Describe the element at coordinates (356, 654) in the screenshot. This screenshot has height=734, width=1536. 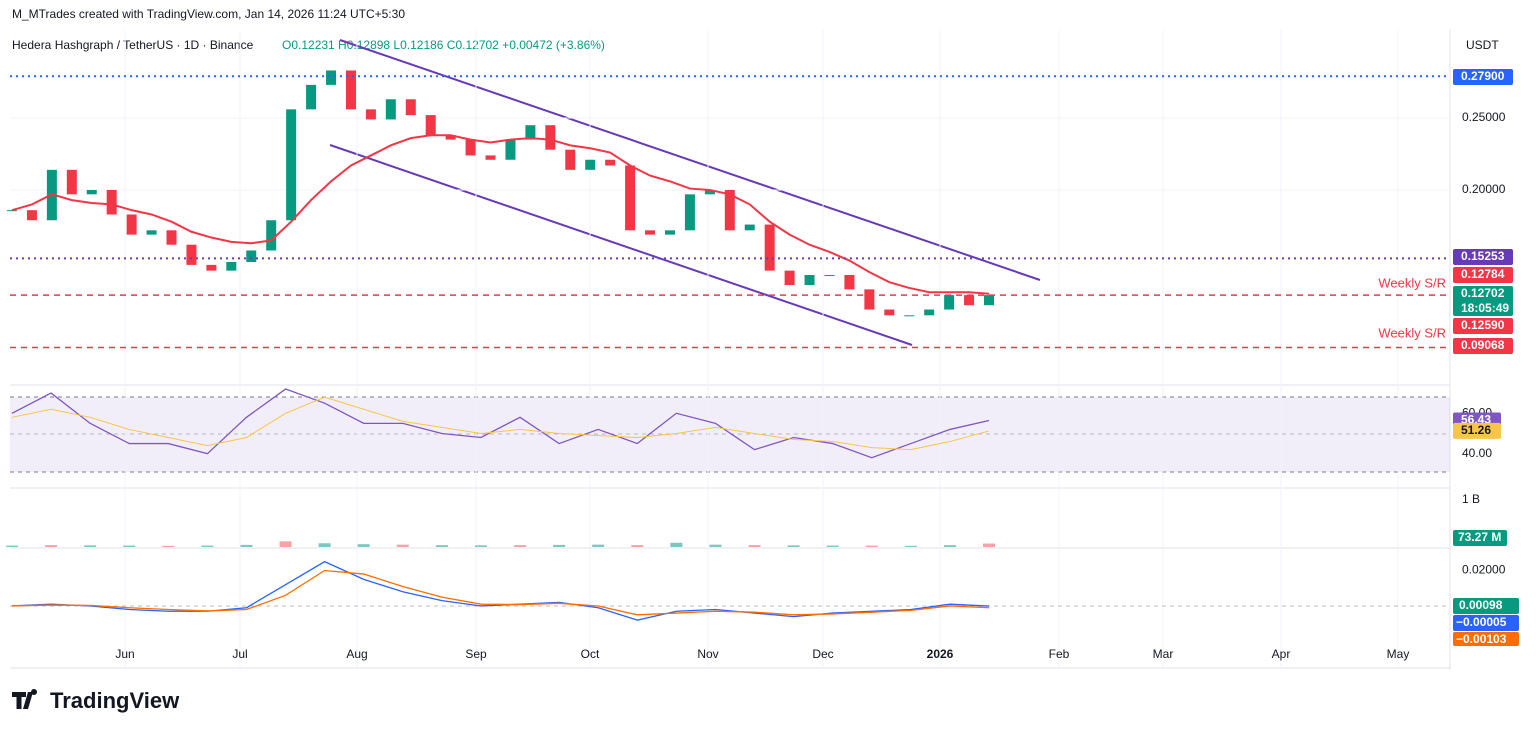
I see `x-tick-label: Aug` at that location.